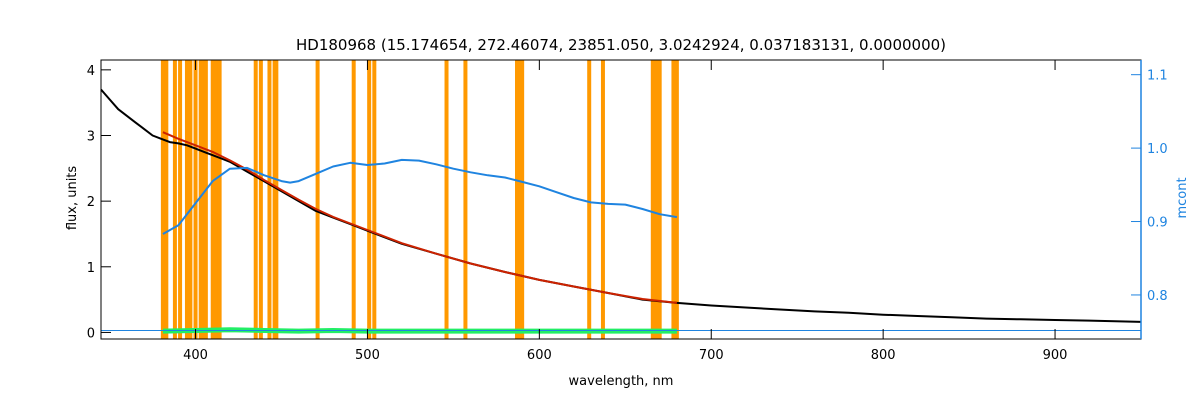  I want to click on series-continuum, so click(420, 196).